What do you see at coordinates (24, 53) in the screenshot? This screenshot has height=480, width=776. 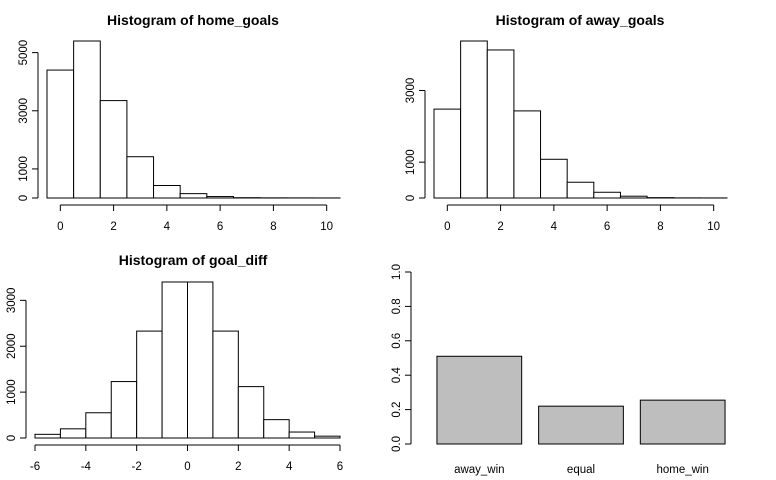 I see `y-tick-label: 5000` at bounding box center [24, 53].